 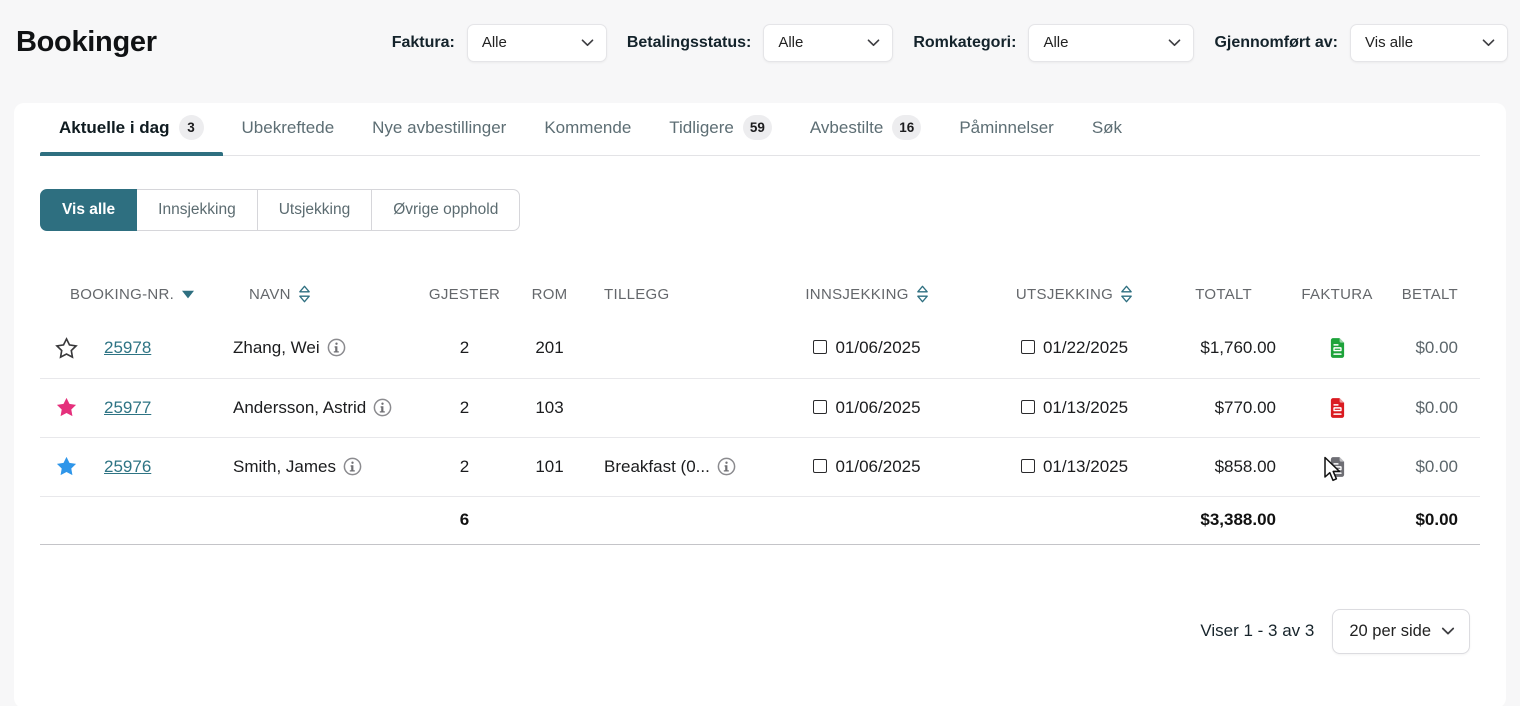 I want to click on column-label: TOTALT, so click(x=1224, y=294).